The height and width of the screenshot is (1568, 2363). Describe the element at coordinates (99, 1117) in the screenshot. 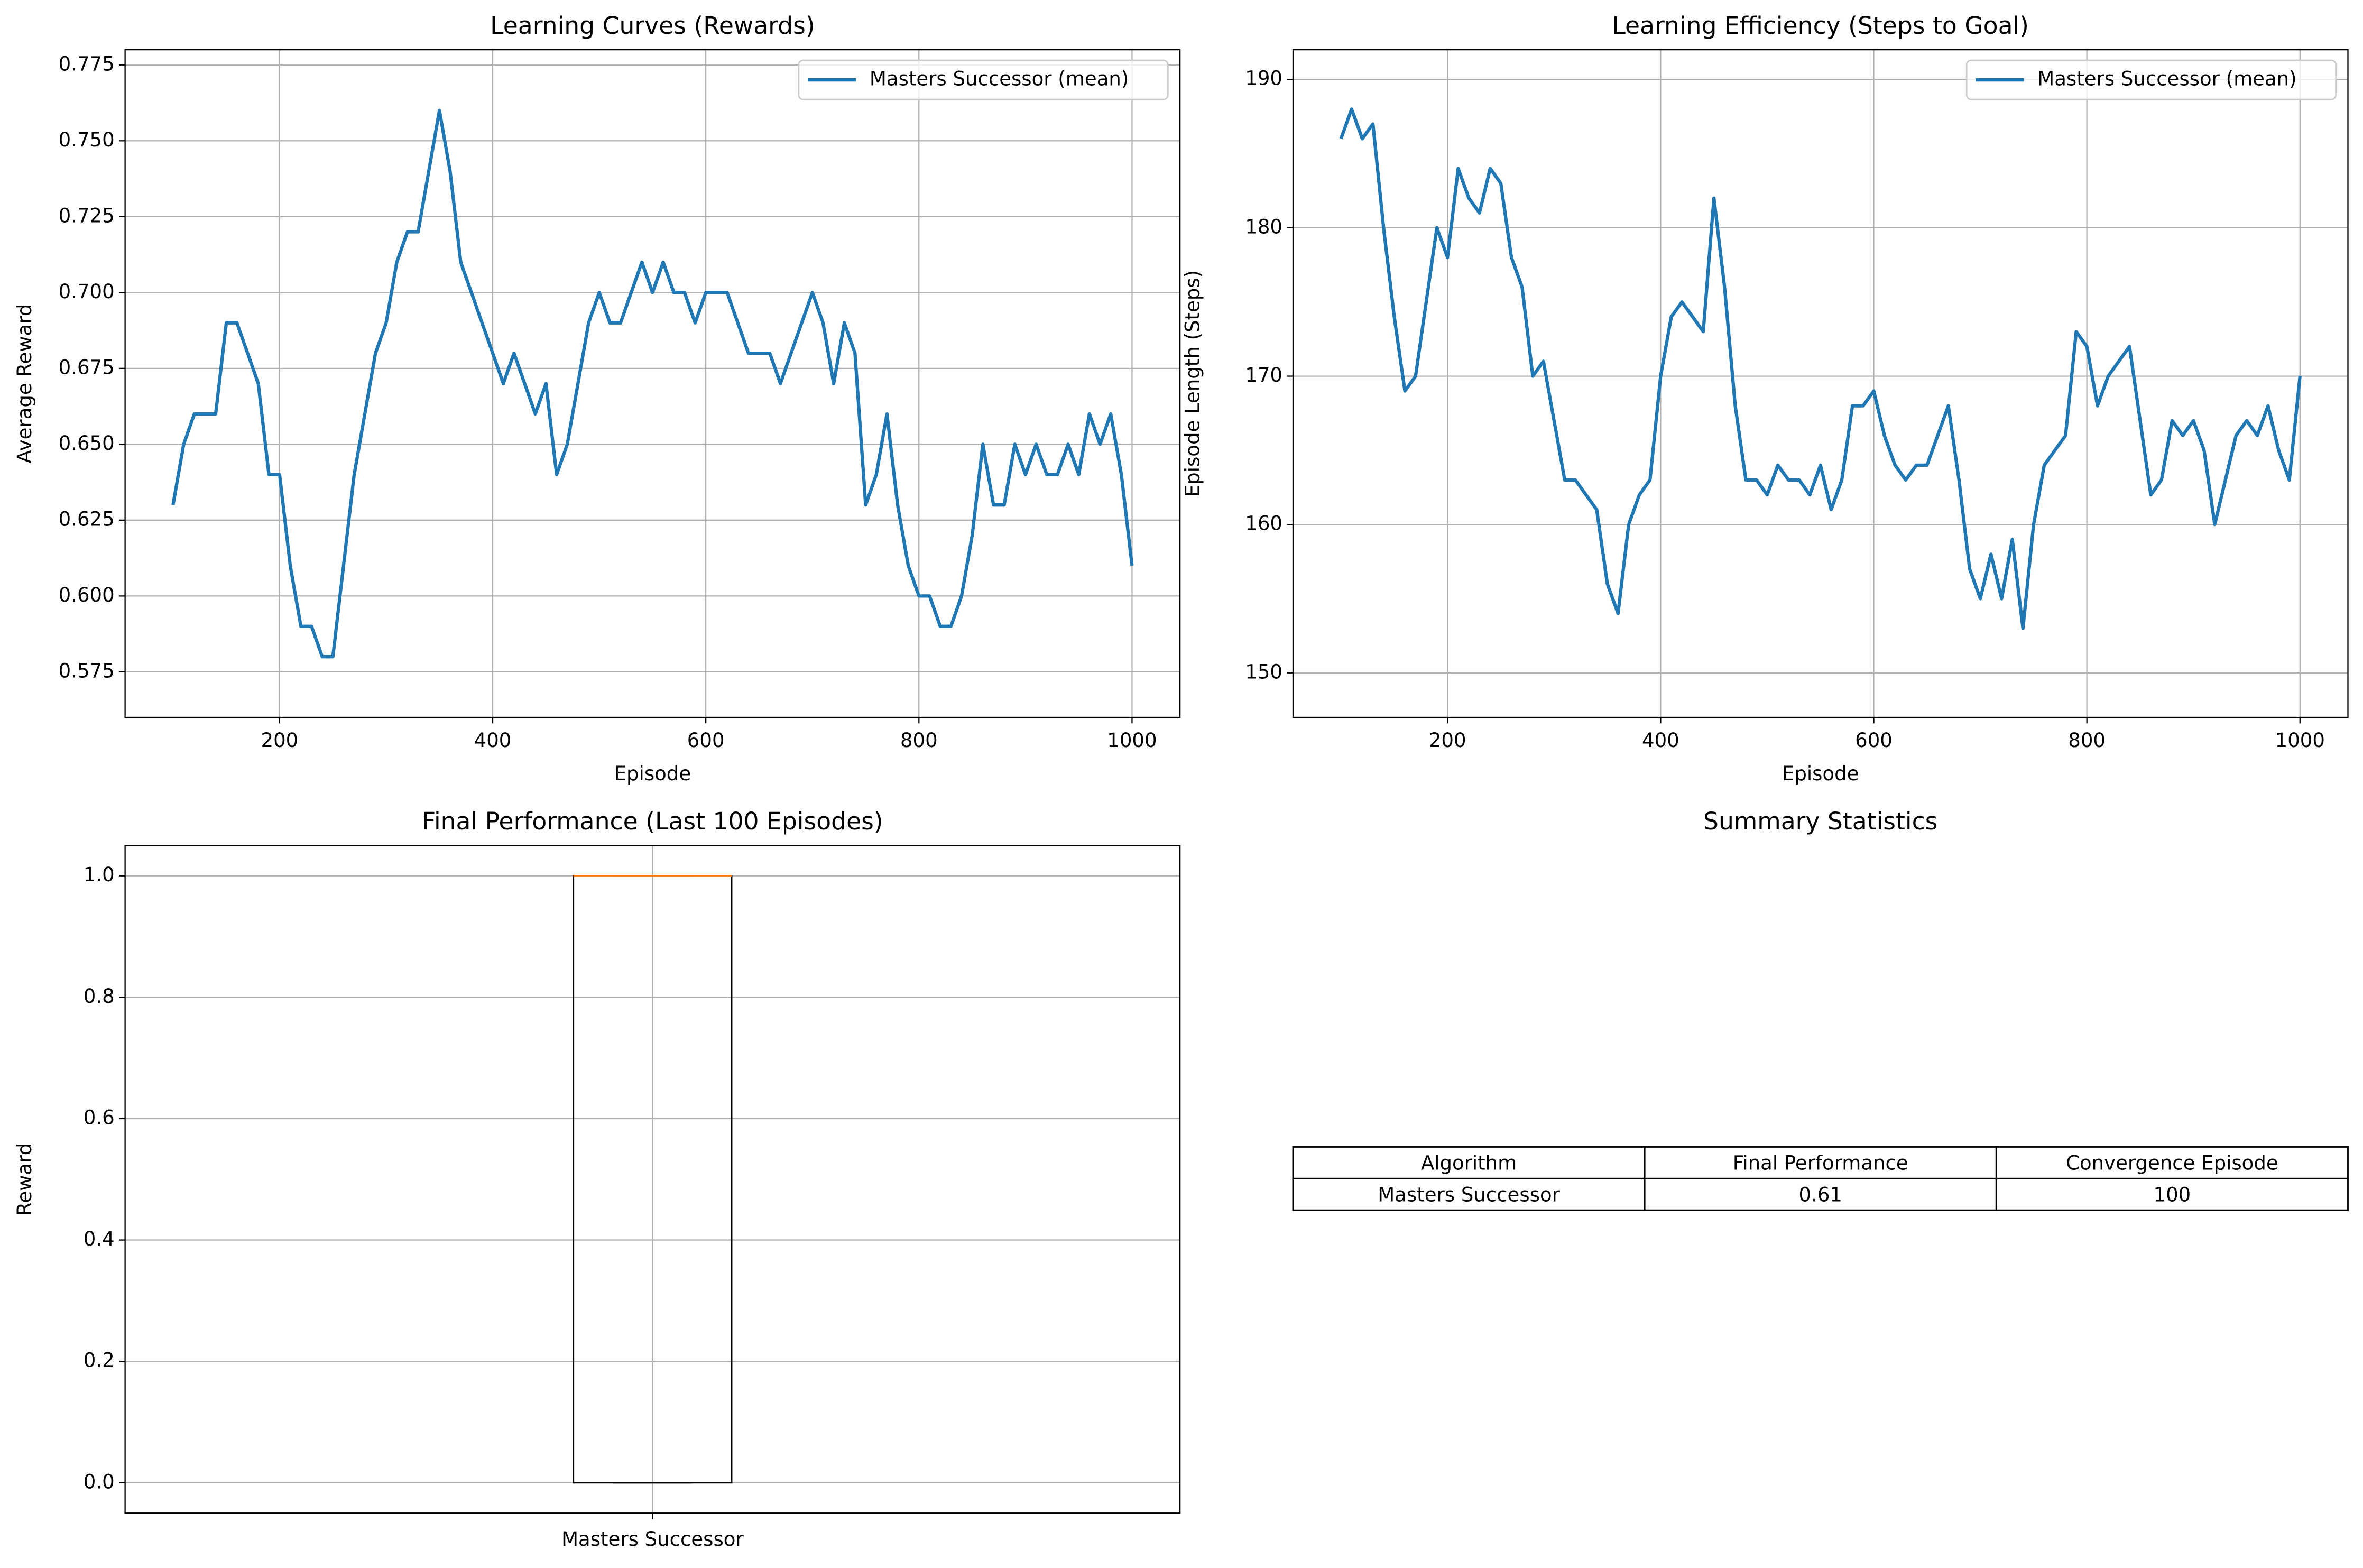

I see `y-tick-label: 0.6` at that location.